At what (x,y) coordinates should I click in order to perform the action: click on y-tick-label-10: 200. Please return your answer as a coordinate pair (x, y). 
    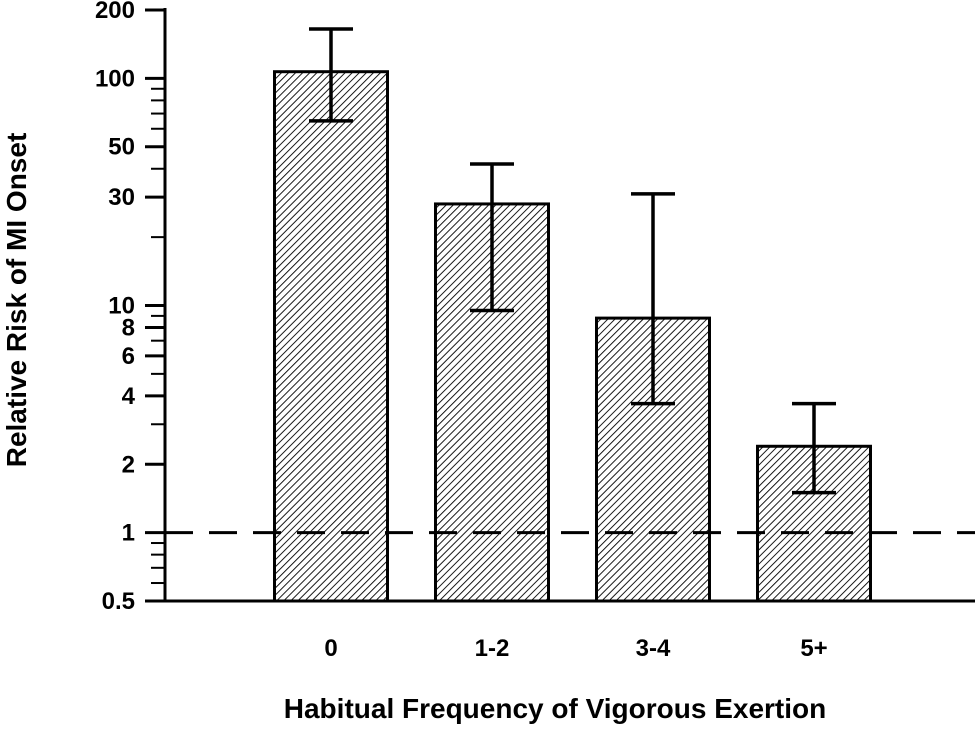
    Looking at the image, I should click on (115, 12).